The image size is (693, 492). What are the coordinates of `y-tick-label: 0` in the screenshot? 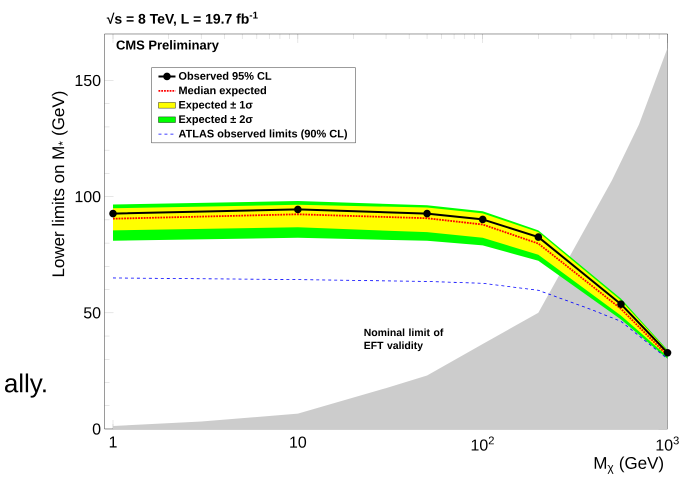 It's located at (96, 429).